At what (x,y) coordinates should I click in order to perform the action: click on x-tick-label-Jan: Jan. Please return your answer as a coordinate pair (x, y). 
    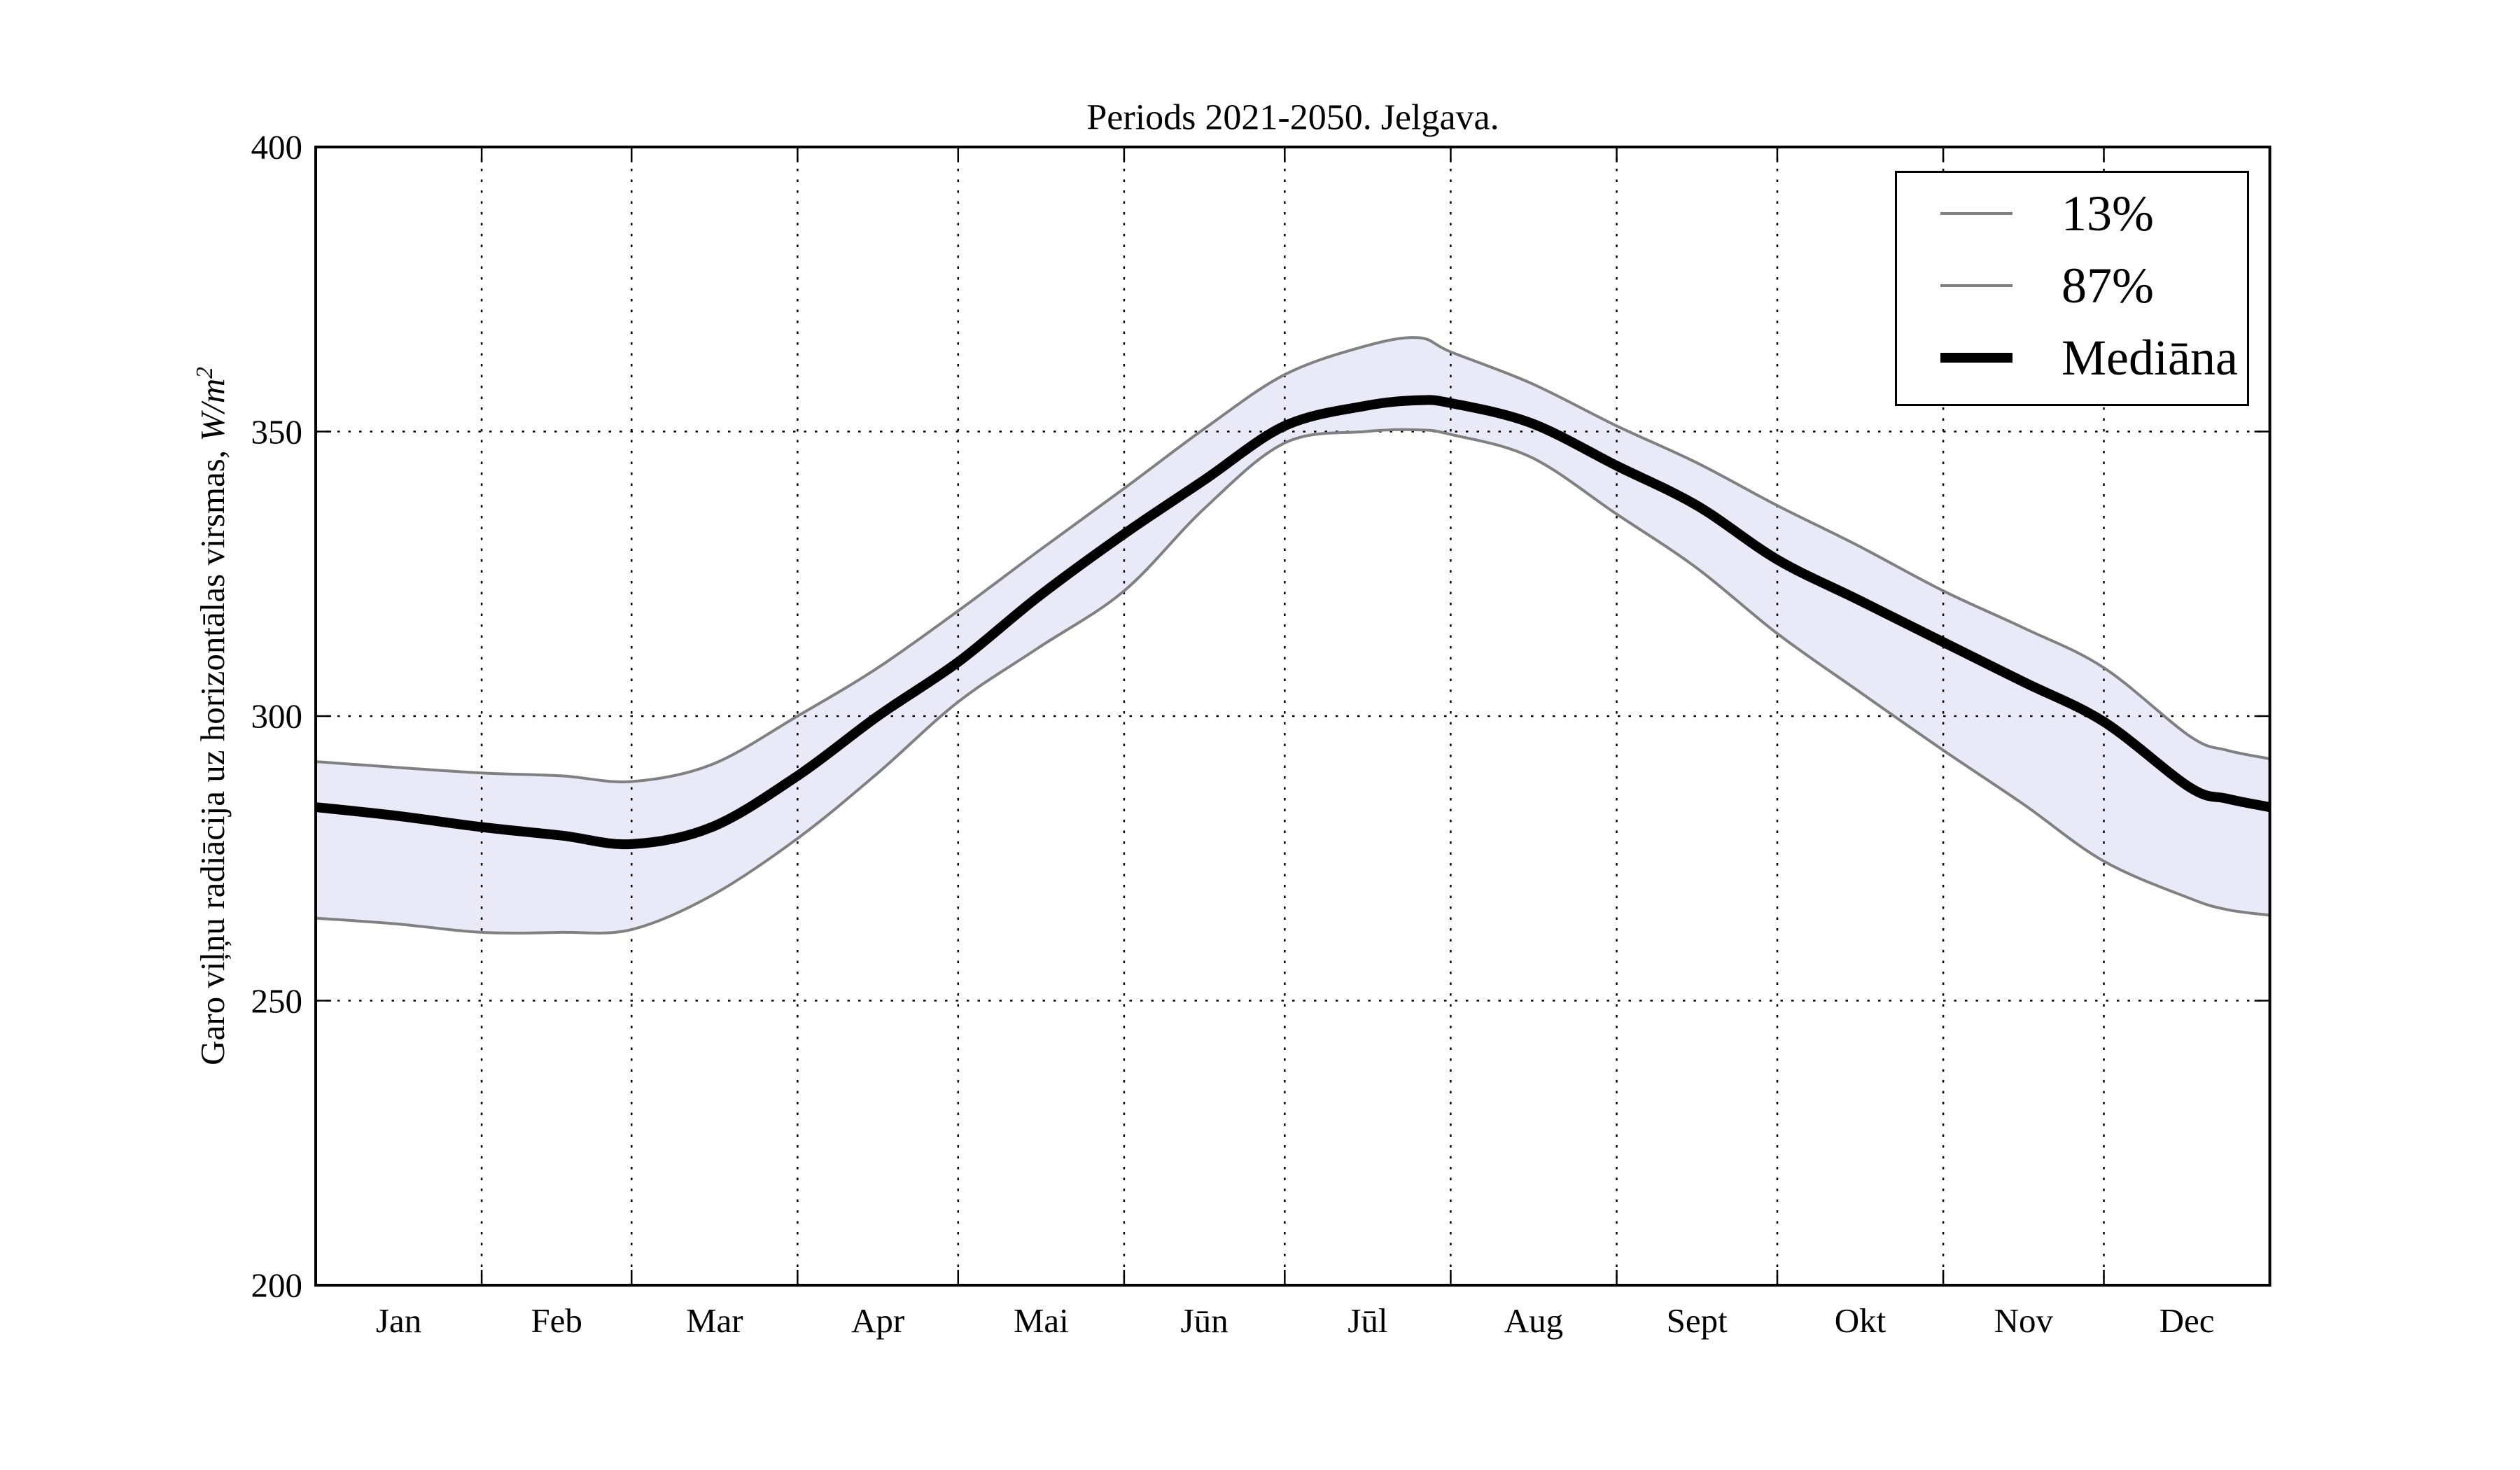
    Looking at the image, I should click on (398, 1320).